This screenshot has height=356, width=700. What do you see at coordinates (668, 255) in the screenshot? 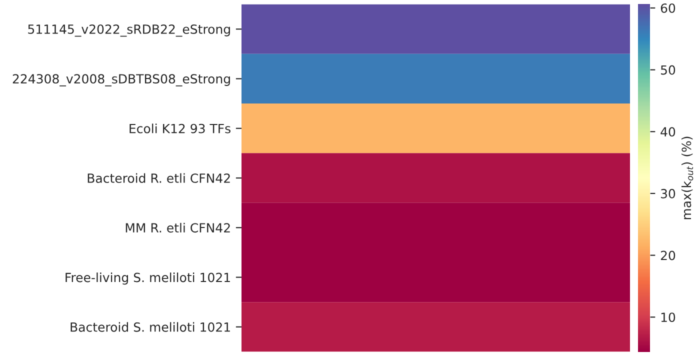
I see `color-bar-label: 20` at bounding box center [668, 255].